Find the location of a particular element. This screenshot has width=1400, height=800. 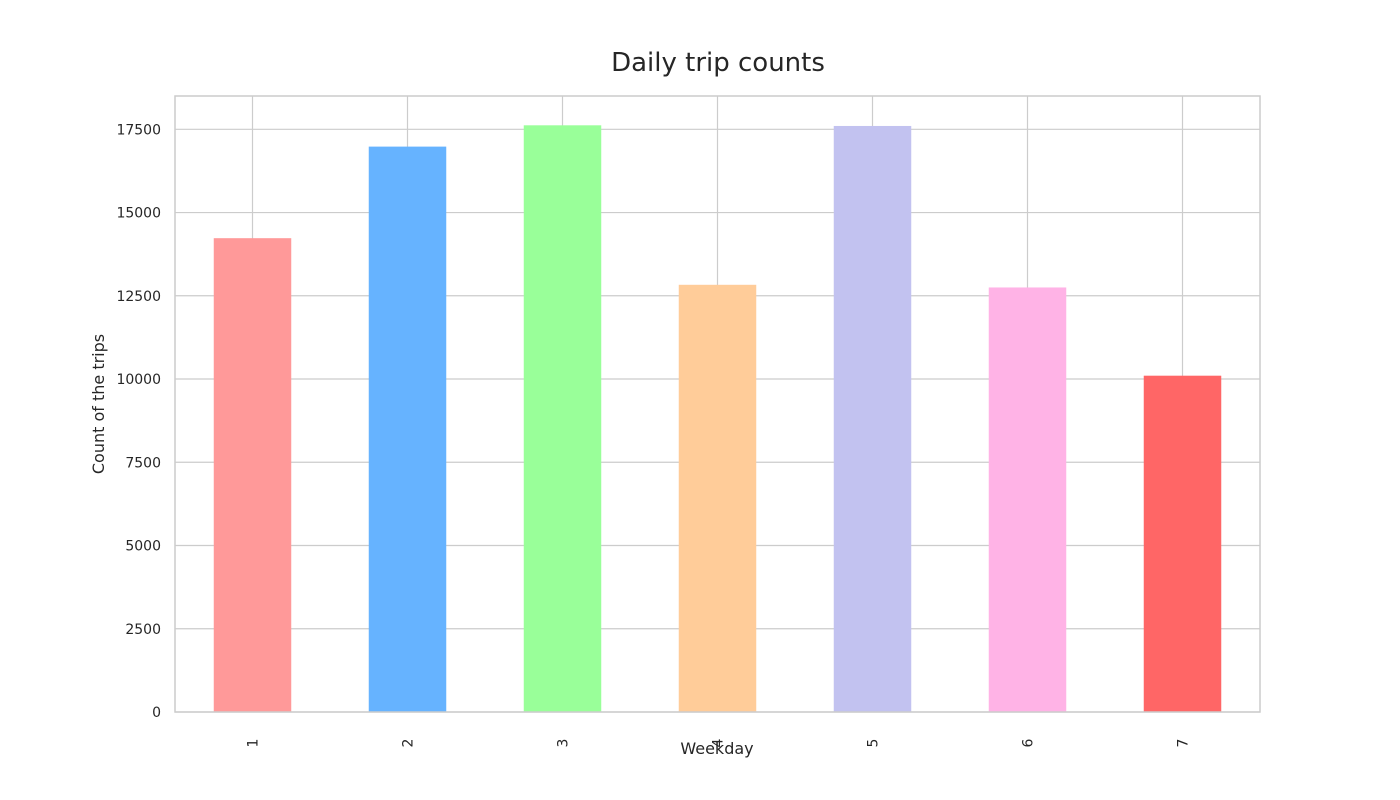

y-tick-label: 0 is located at coordinates (156, 713).